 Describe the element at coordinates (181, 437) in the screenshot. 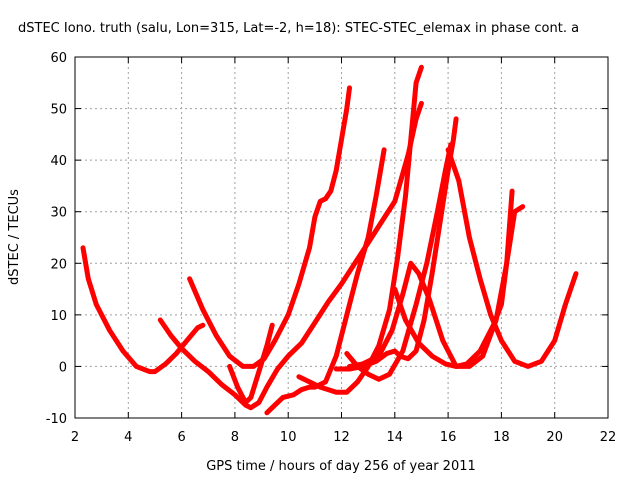

I see `x-tick-label: 6` at that location.